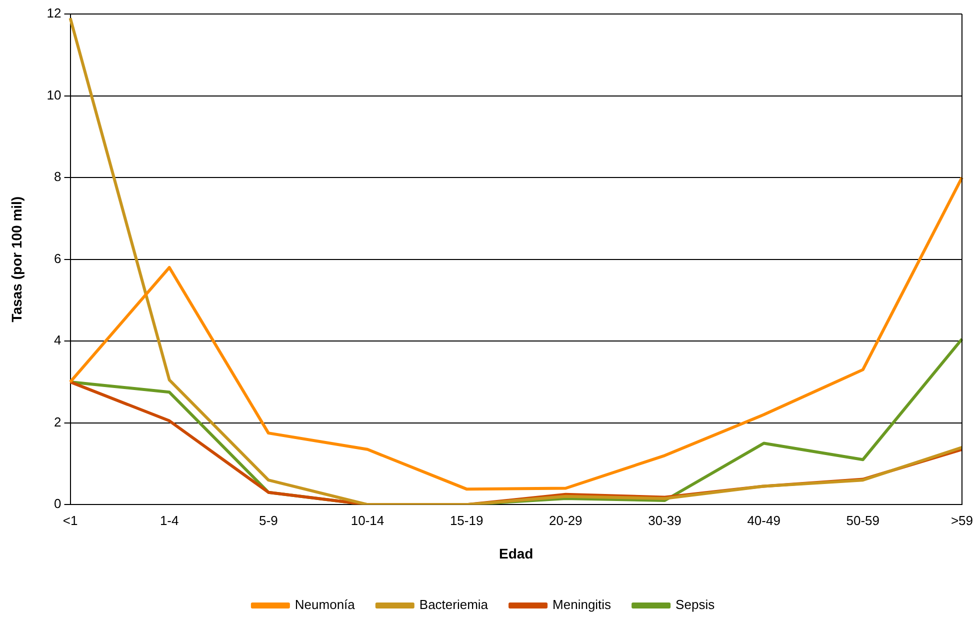  I want to click on y-tick-label: 10, so click(54, 94).